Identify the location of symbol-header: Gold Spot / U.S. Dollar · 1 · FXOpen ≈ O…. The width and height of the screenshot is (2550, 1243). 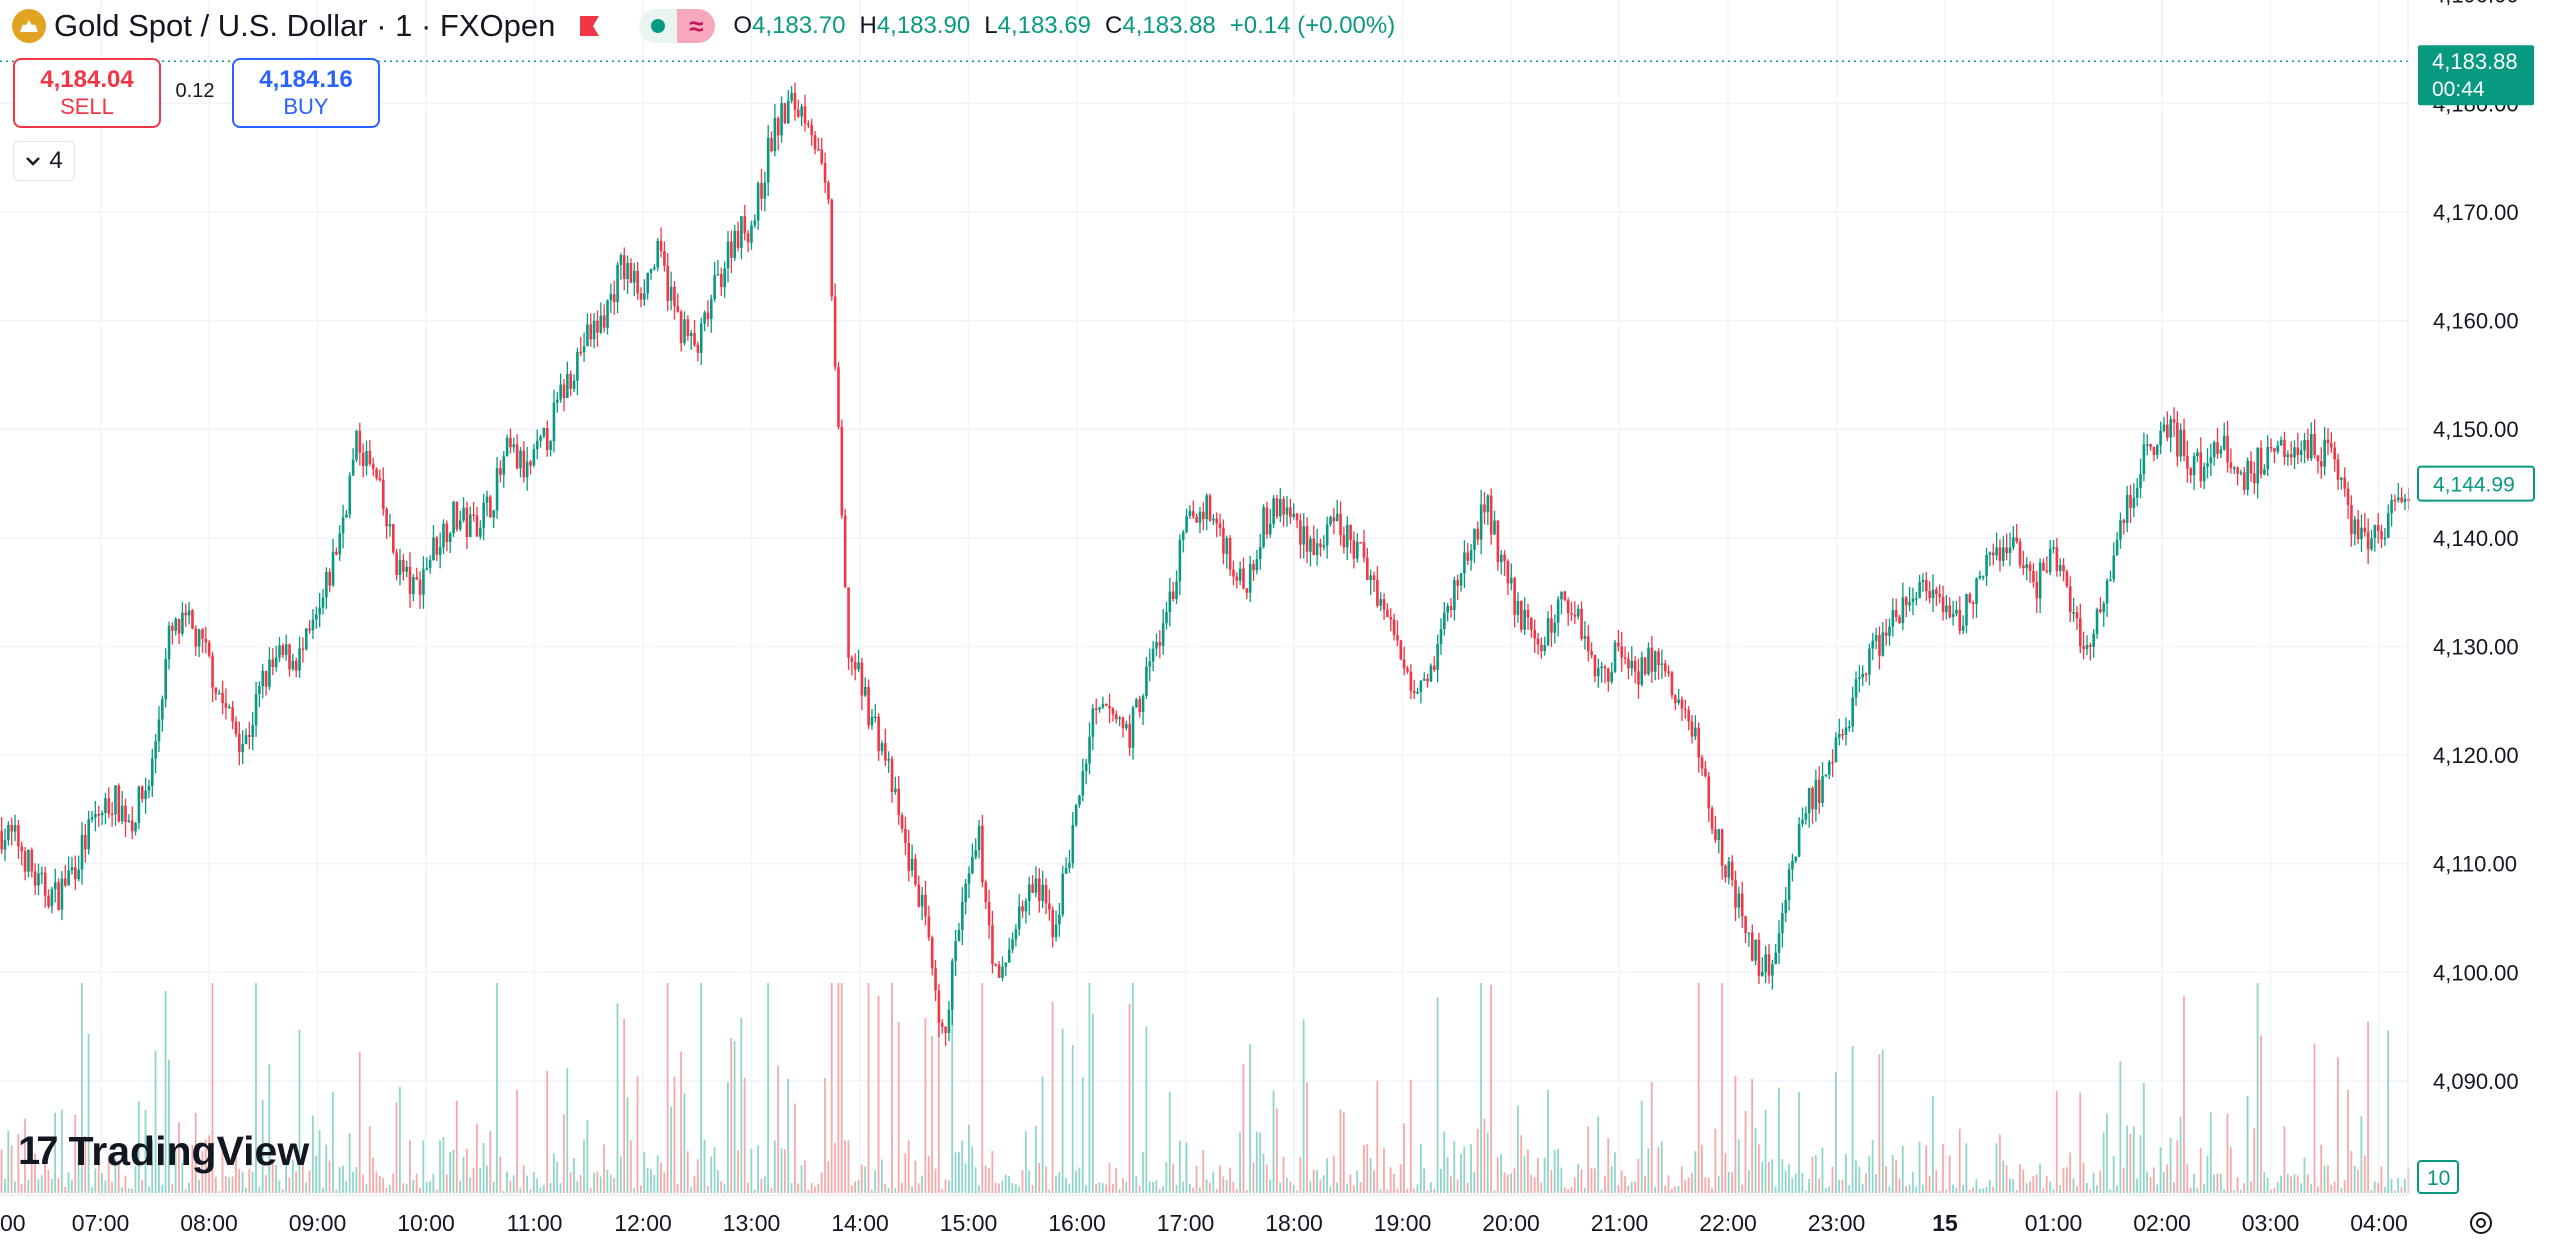
(703, 26).